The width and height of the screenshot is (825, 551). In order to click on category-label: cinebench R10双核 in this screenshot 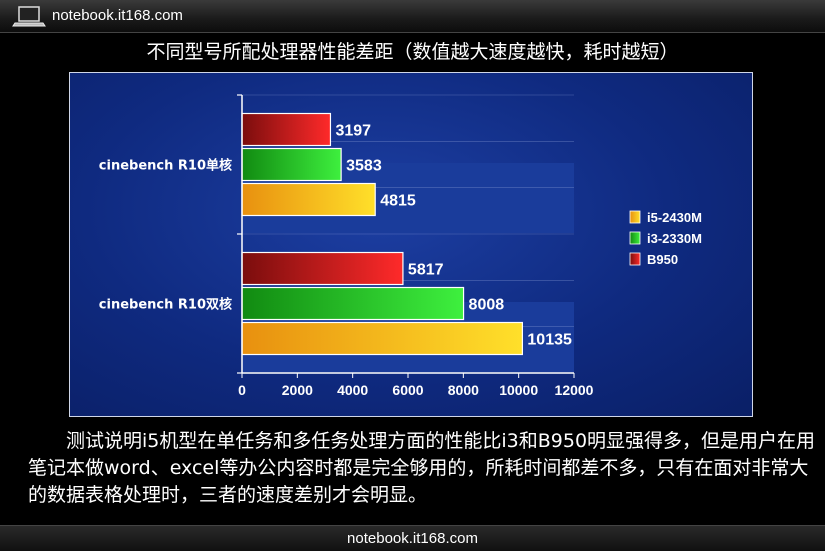, I will do `click(165, 305)`.